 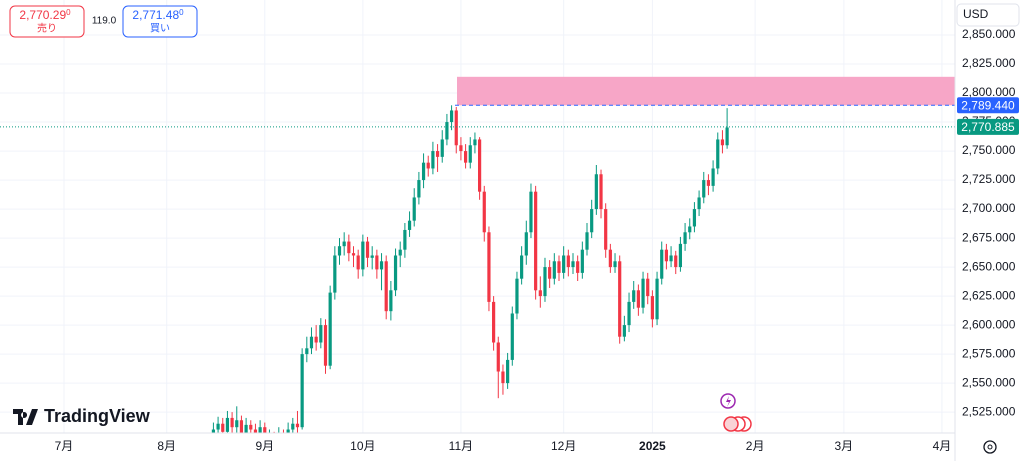 I want to click on x-tick-label: 2月, so click(x=755, y=446).